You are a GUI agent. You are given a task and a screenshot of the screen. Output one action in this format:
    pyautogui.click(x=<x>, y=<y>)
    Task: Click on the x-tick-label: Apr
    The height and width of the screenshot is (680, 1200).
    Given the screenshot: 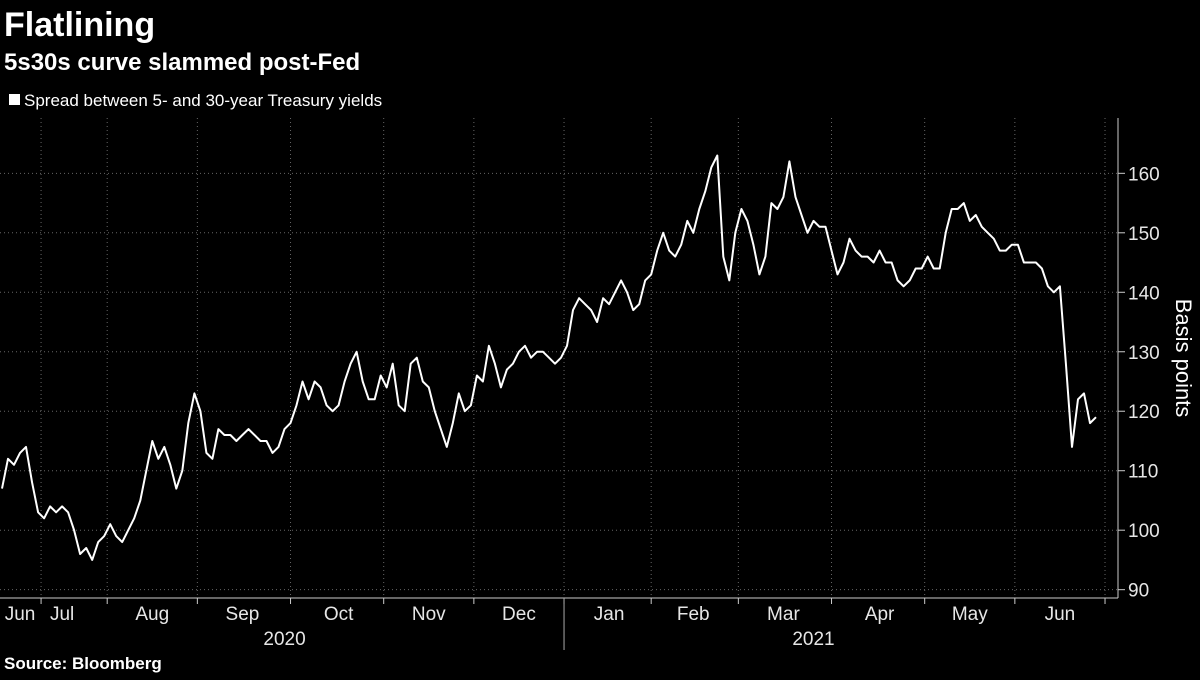 What is the action you would take?
    pyautogui.click(x=880, y=614)
    